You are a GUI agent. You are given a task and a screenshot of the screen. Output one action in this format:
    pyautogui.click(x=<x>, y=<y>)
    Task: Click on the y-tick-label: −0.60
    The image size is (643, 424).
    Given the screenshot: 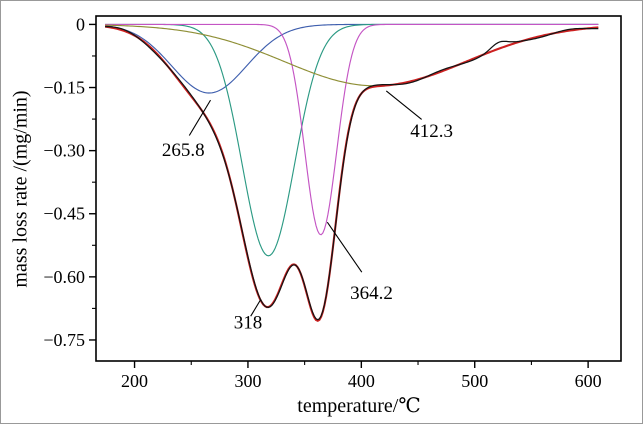 What is the action you would take?
    pyautogui.click(x=64, y=277)
    